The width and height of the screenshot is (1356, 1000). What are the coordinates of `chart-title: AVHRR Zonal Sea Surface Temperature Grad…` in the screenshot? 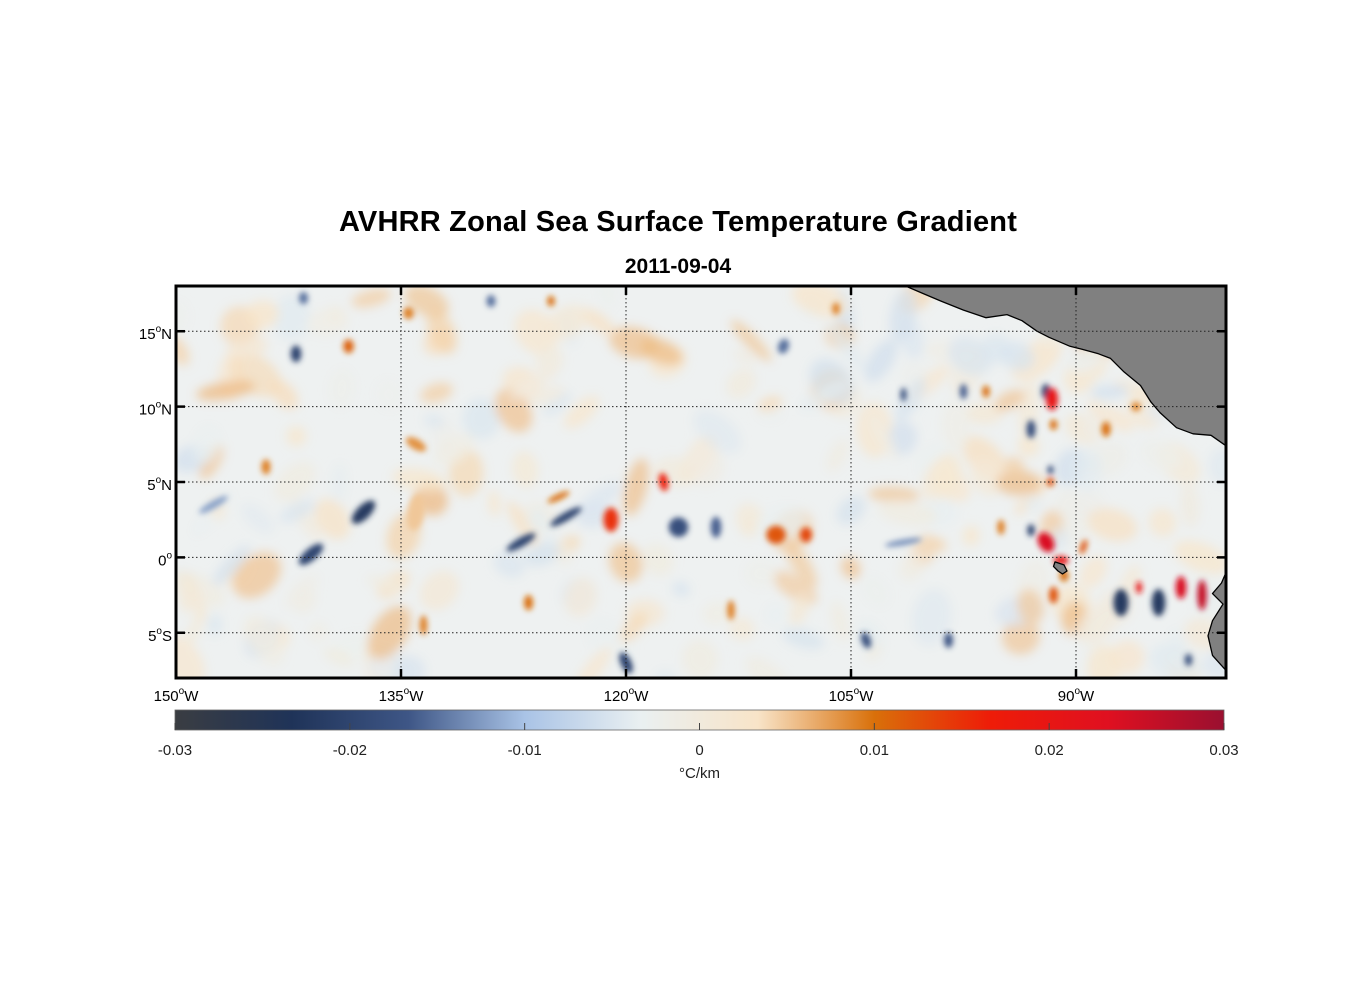 It's located at (678, 222).